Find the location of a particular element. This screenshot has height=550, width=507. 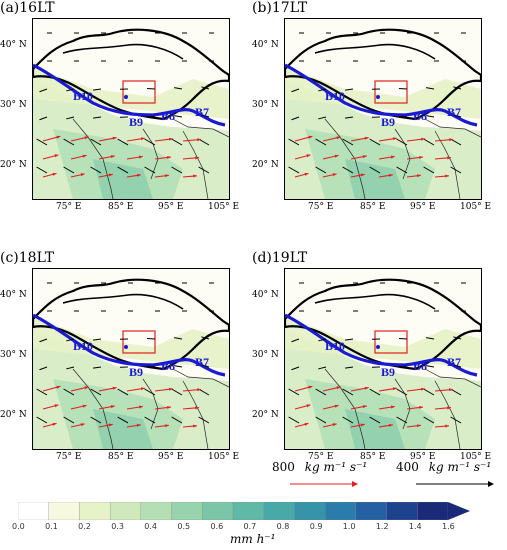

panel-label: (b)17LT is located at coordinates (280, 8).